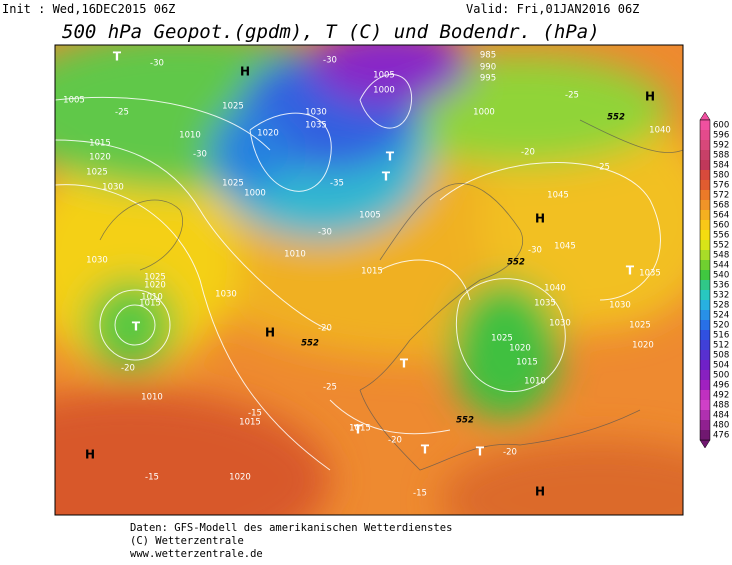 The height and width of the screenshot is (565, 732). Describe the element at coordinates (660, 131) in the screenshot. I see `isobar-label: 1040` at that location.